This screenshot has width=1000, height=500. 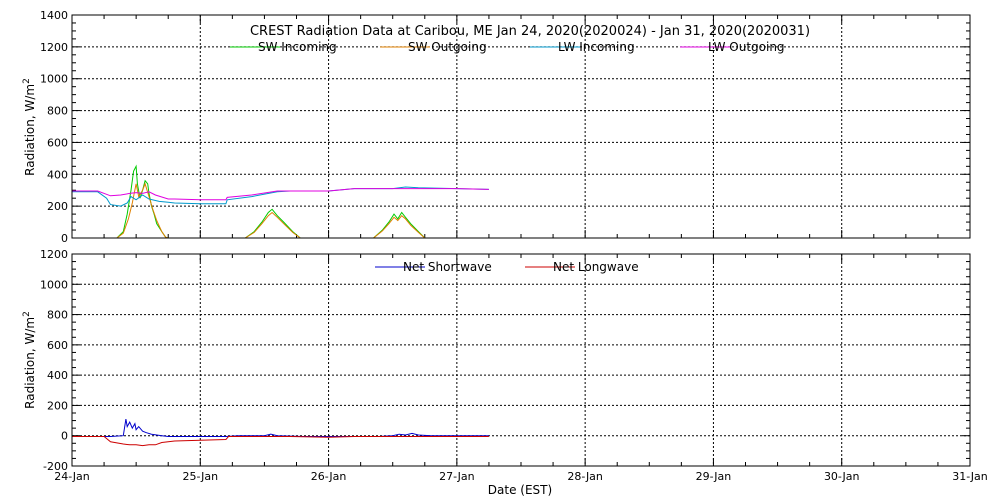 I want to click on x-tick-label: 24-Jan, so click(x=72, y=476).